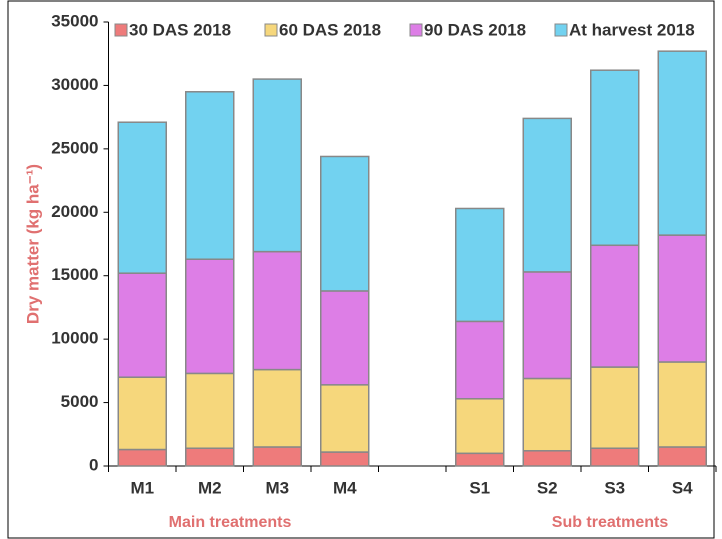 Image resolution: width=722 pixels, height=539 pixels. Describe the element at coordinates (93, 464) in the screenshot. I see `y-tick-label: 0` at that location.